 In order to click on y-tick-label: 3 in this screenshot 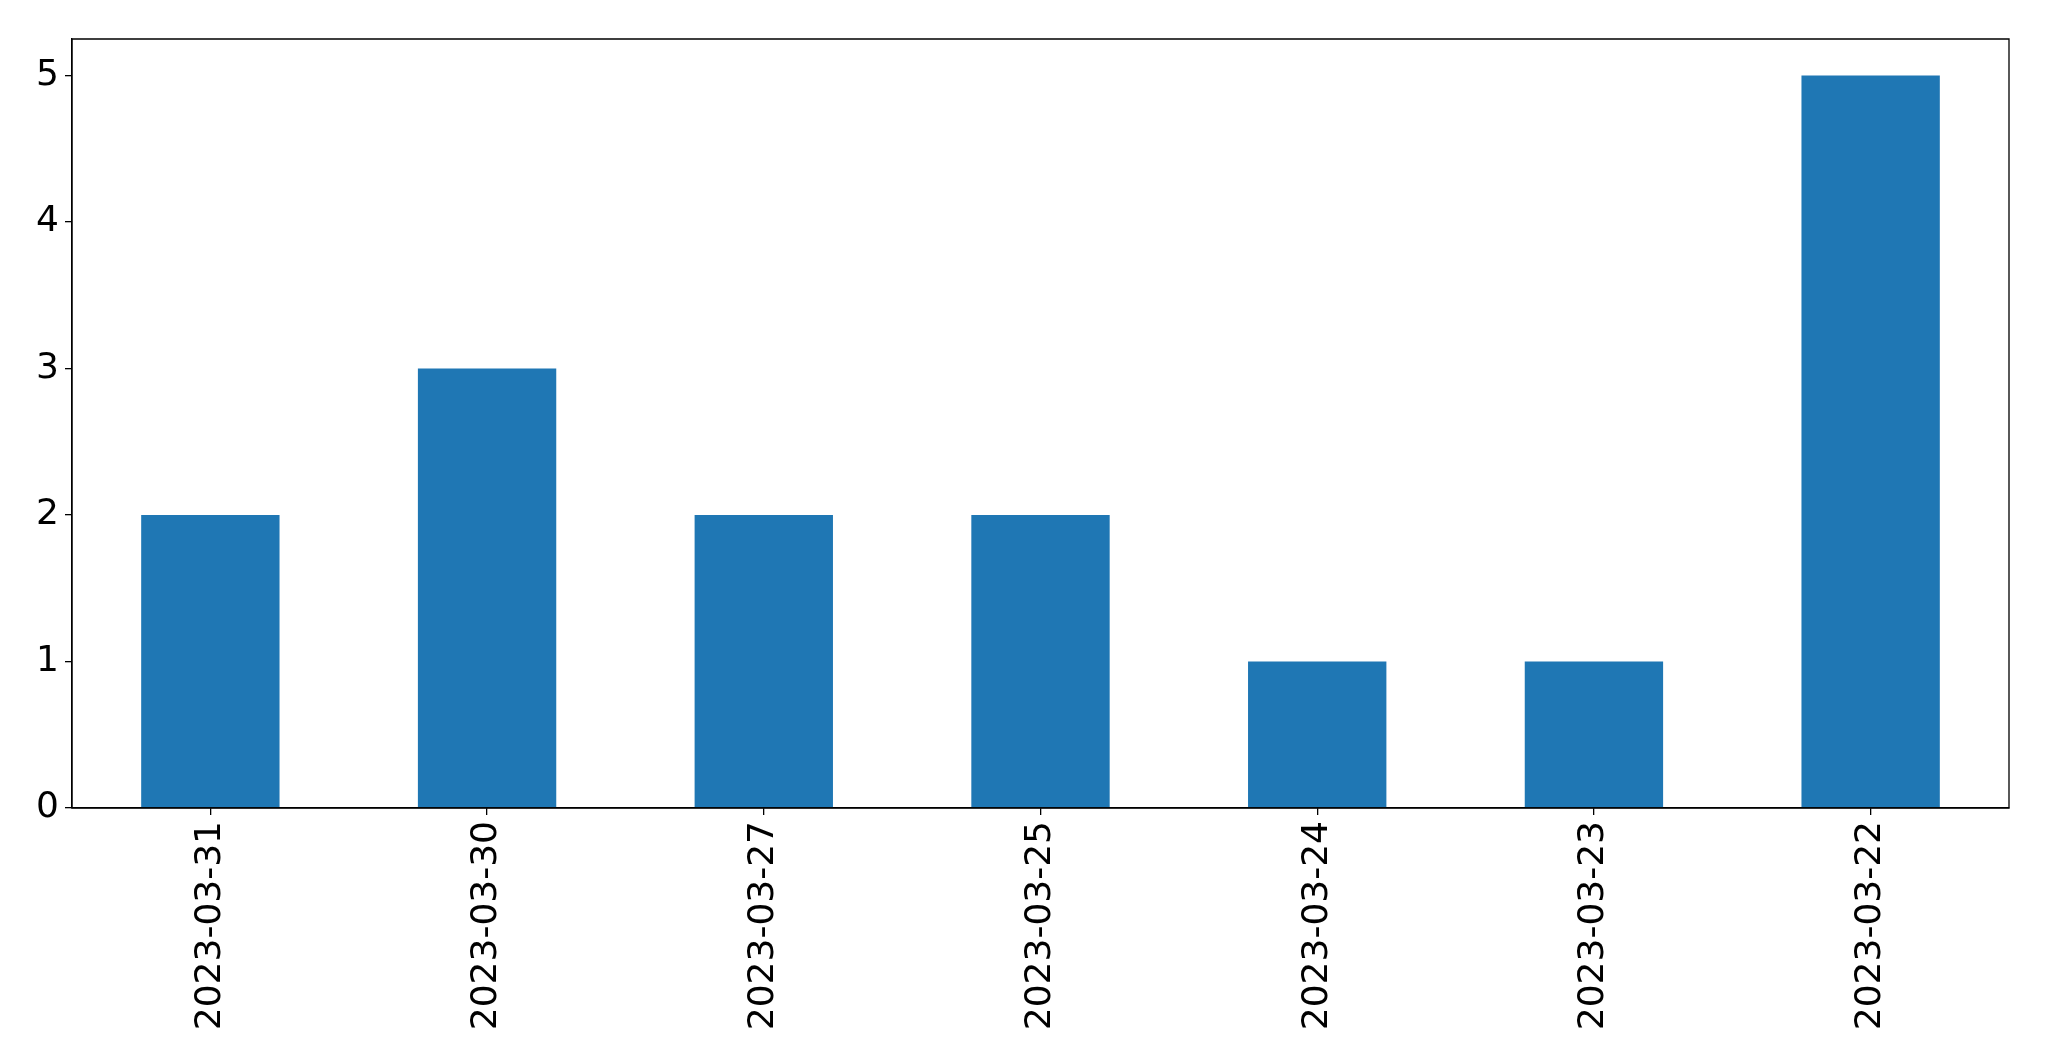, I will do `click(47, 365)`.